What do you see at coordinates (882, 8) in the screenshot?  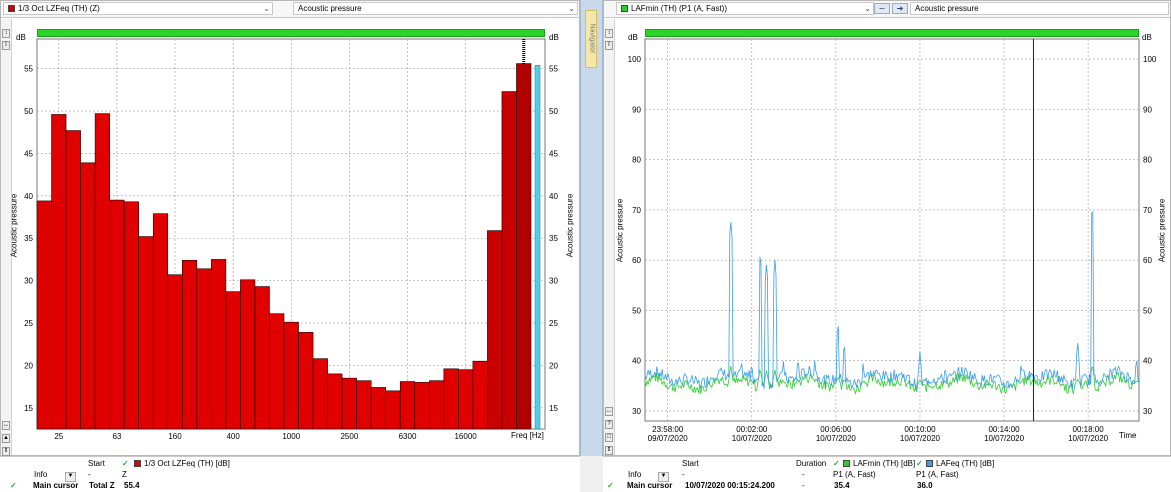 I see `line-style-icon: ∽` at bounding box center [882, 8].